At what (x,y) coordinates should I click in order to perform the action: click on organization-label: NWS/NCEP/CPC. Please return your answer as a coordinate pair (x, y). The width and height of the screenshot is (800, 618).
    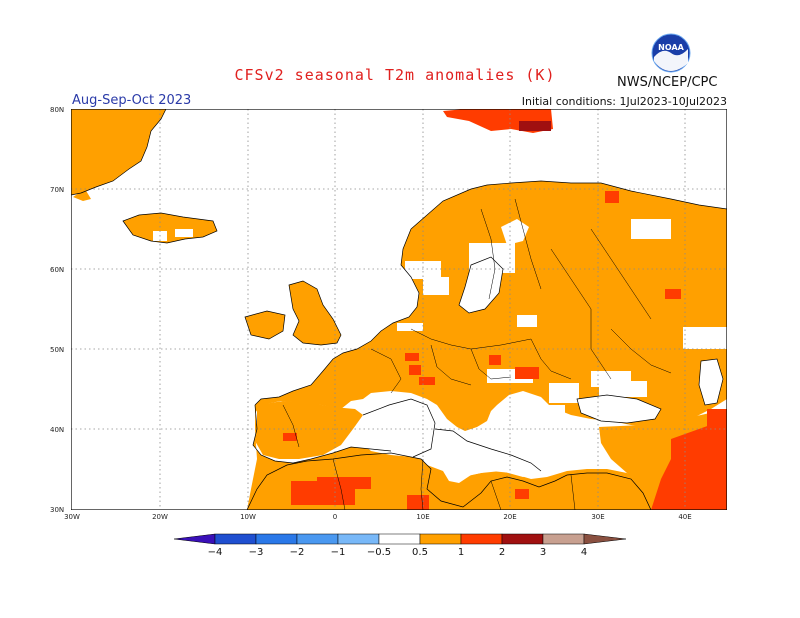
    Looking at the image, I should click on (667, 82).